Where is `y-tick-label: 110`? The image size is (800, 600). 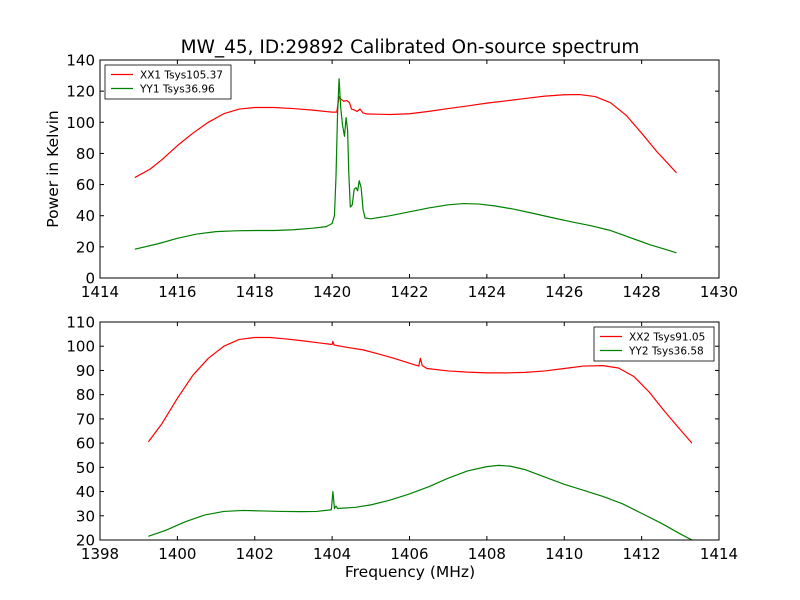 y-tick-label: 110 is located at coordinates (80, 323).